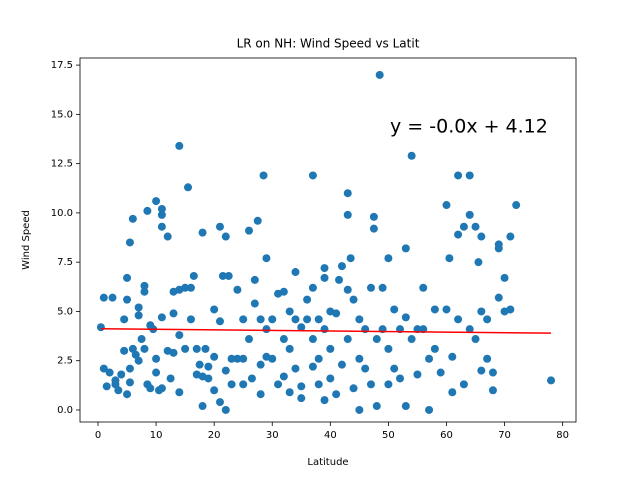 The height and width of the screenshot is (480, 640). Describe the element at coordinates (62, 164) in the screenshot. I see `y-tick-label: 12.5` at that location.